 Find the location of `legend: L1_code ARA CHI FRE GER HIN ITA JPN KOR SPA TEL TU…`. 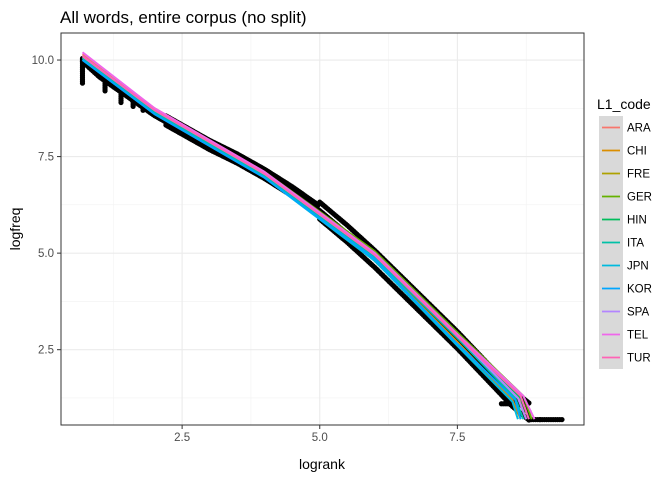

legend: L1_code ARA CHI FRE GER HIN ITA JPN KOR SPA TEL TU… is located at coordinates (624, 232).